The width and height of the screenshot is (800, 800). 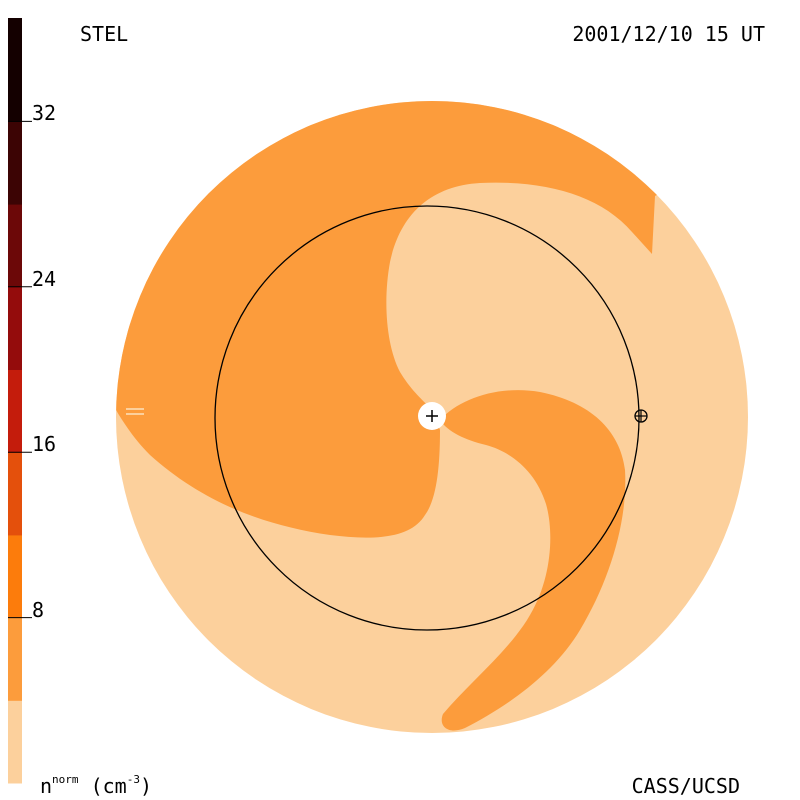 I want to click on credit-label: CASS/UCSD, so click(x=685, y=786).